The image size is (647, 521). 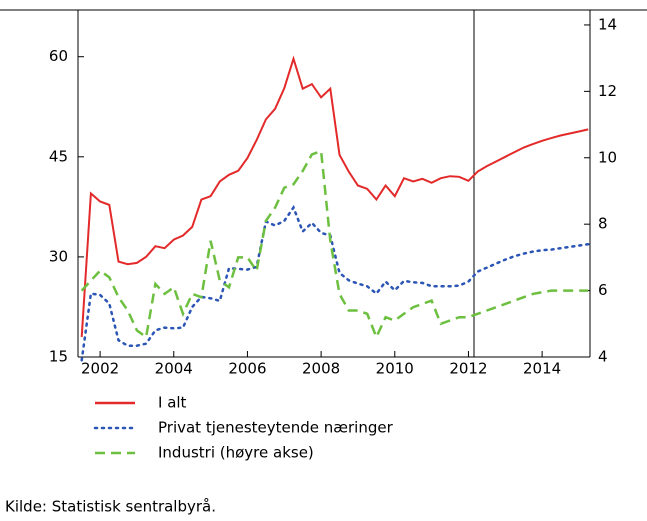 I want to click on legend-label: I alt, so click(x=172, y=403).